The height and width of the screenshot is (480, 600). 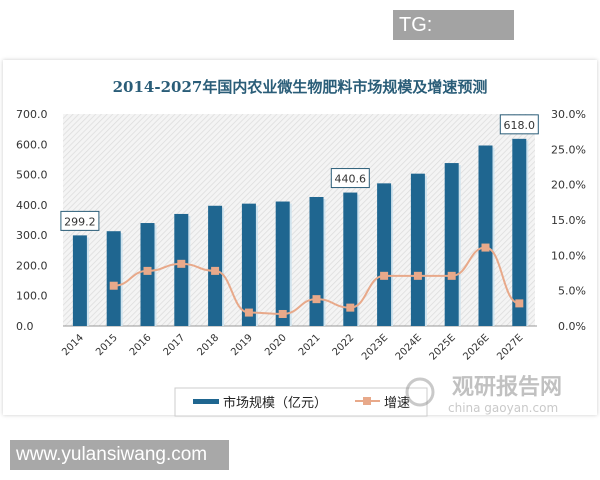 What do you see at coordinates (568, 255) in the screenshot?
I see `y-right-tick: 10.0%` at bounding box center [568, 255].